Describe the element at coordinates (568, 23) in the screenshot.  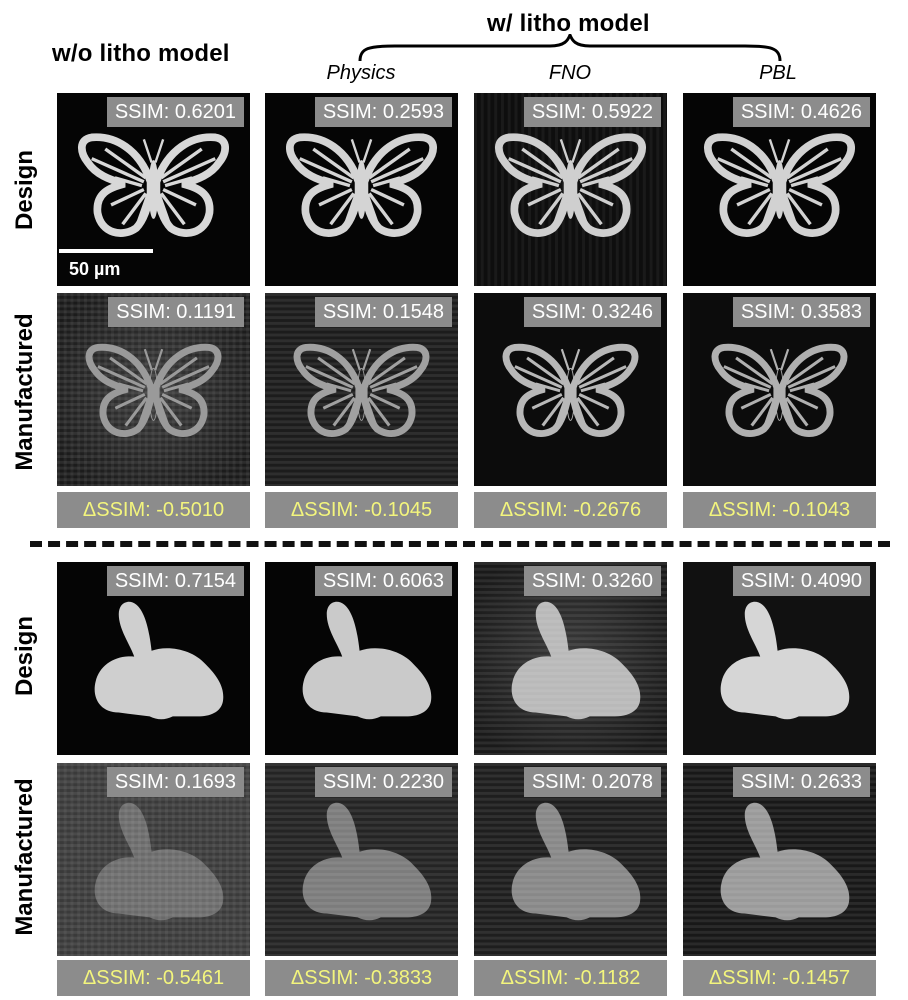
I see `header-with-model: w/ litho model` at that location.